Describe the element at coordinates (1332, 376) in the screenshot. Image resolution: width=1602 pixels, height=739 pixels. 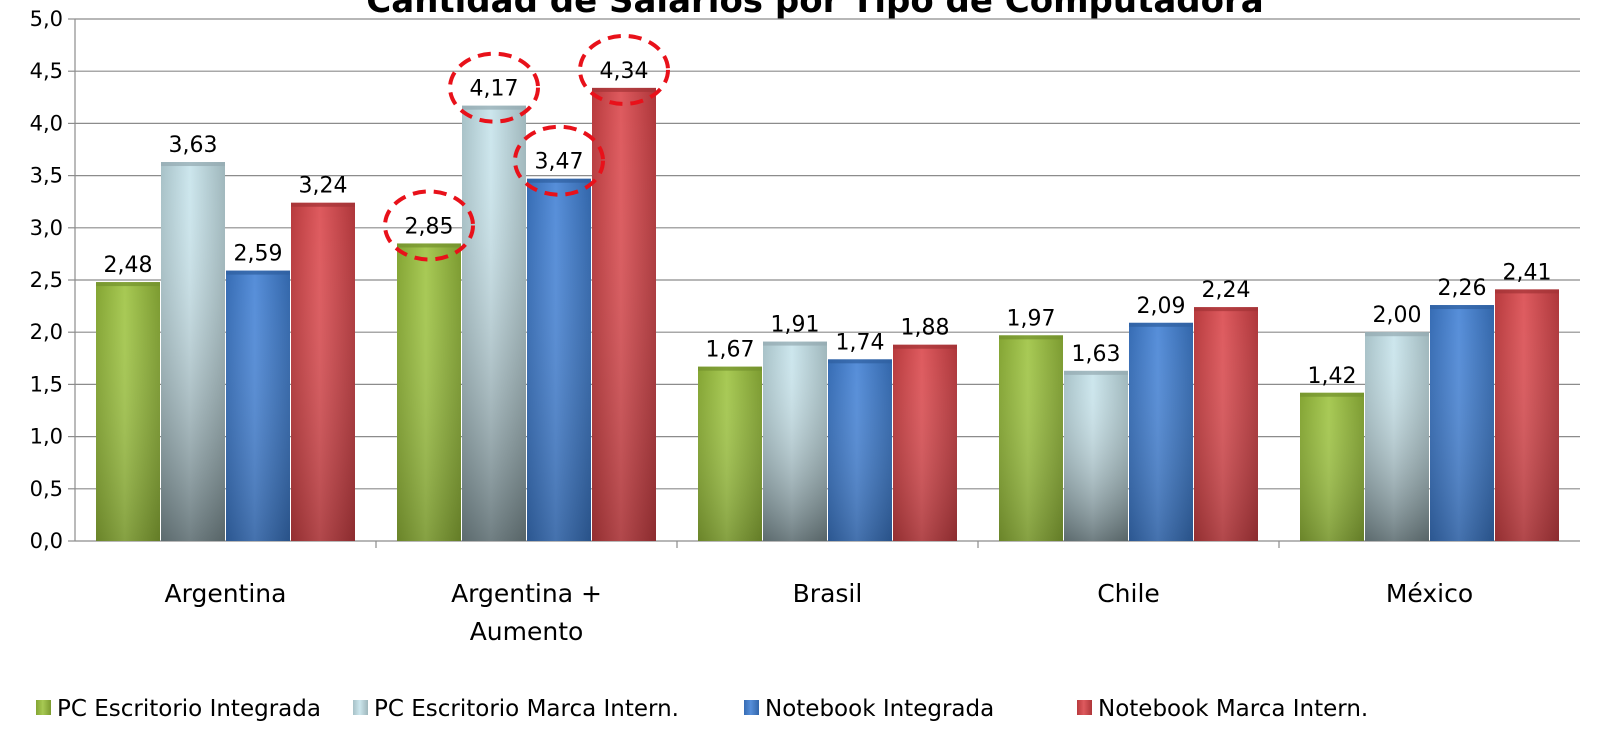
I see `data-label: 1,42` at that location.